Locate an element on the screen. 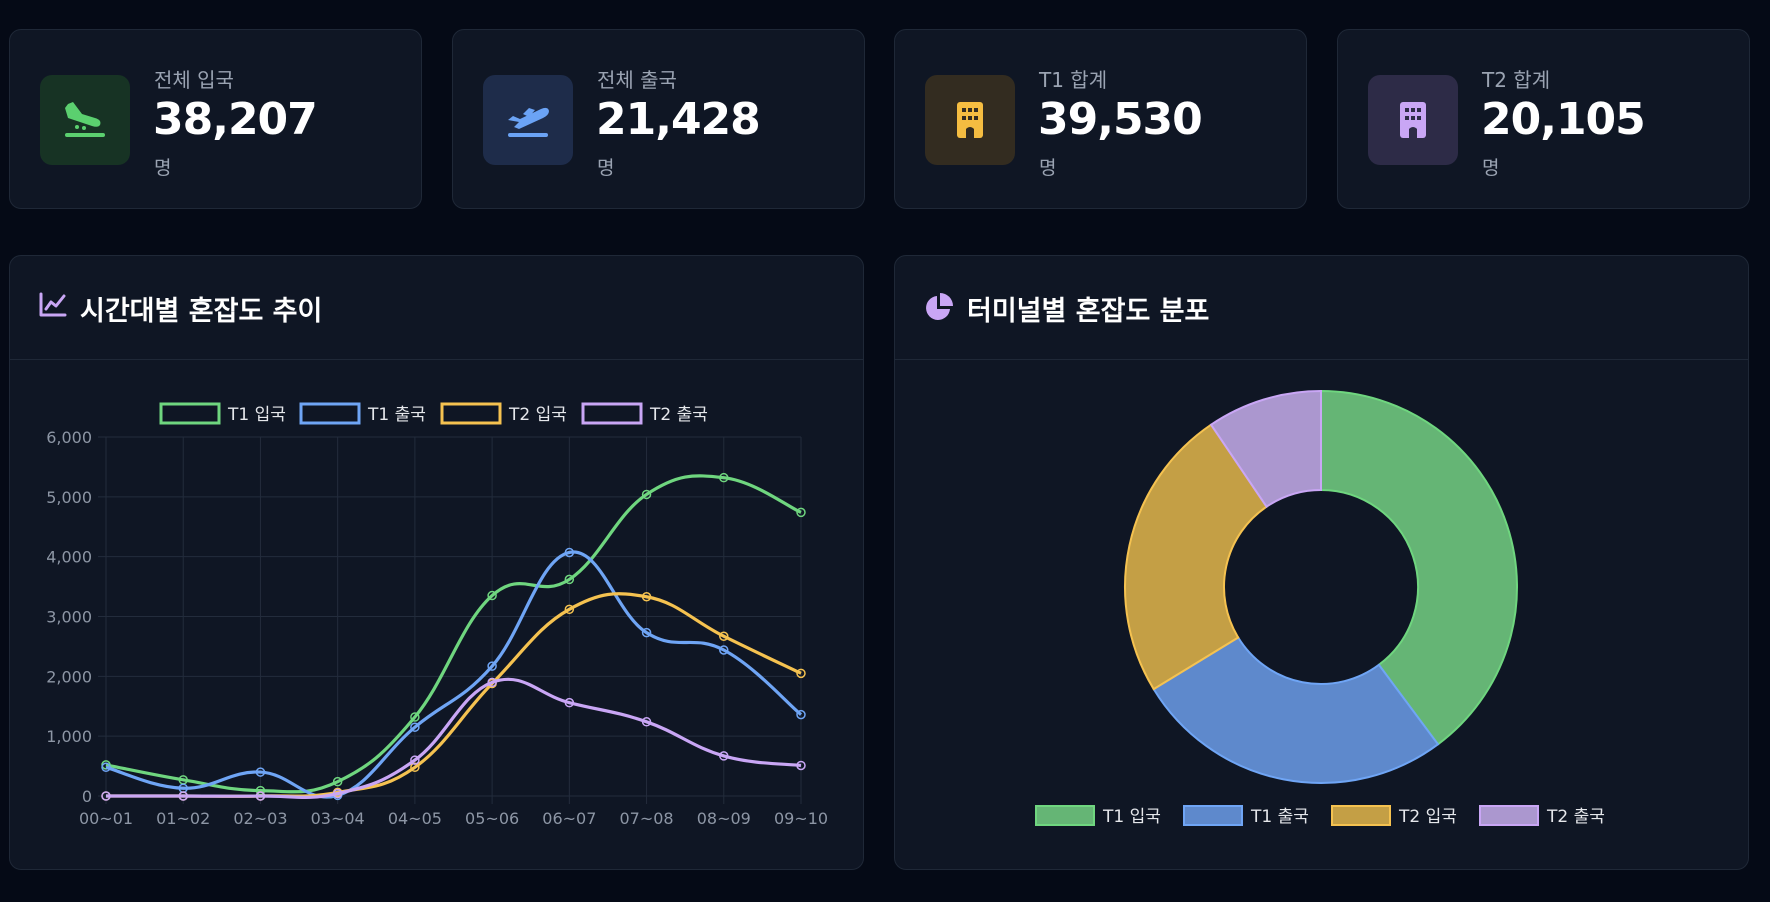 The image size is (1770, 902). stat-value: 39,530 is located at coordinates (1120, 119).